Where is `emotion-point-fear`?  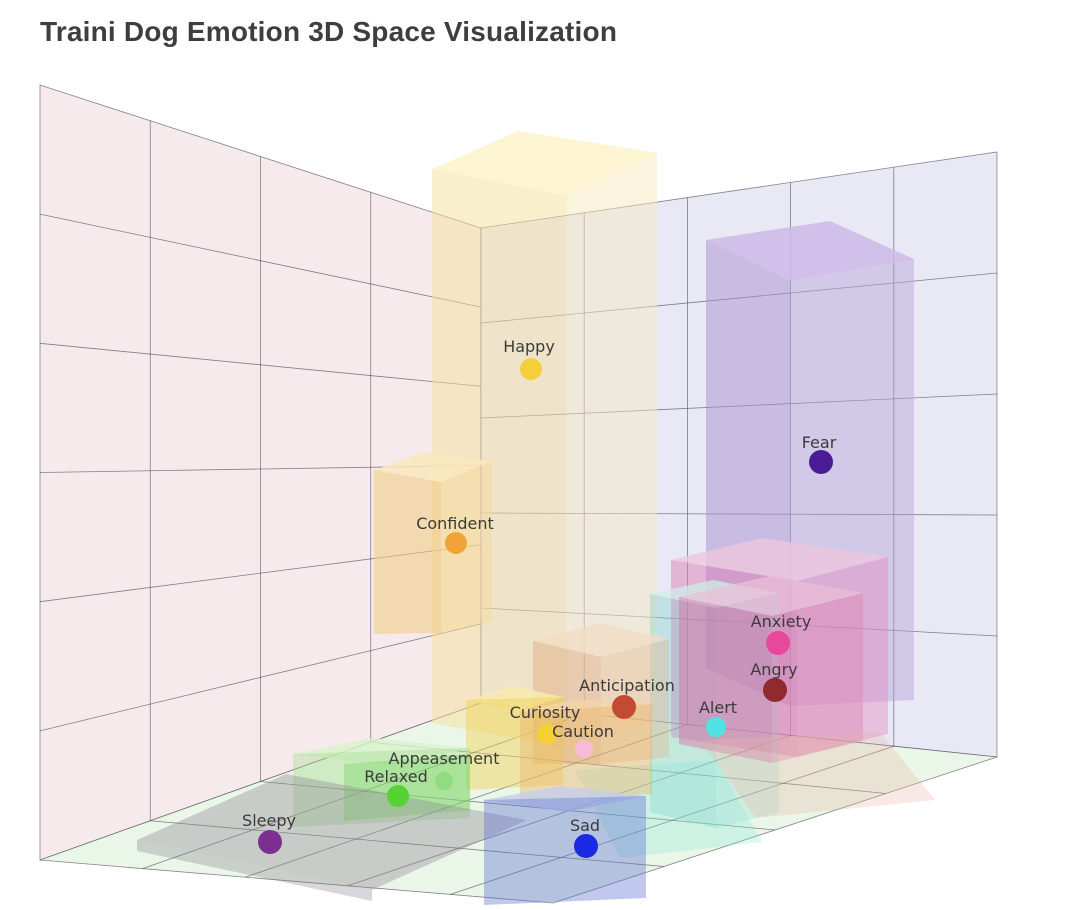
emotion-point-fear is located at coordinates (821, 462).